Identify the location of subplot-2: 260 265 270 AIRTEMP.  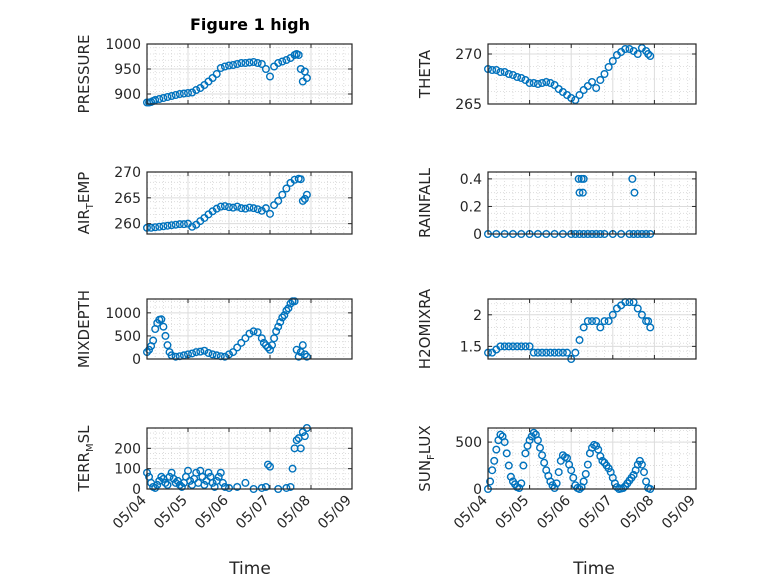
(214, 200).